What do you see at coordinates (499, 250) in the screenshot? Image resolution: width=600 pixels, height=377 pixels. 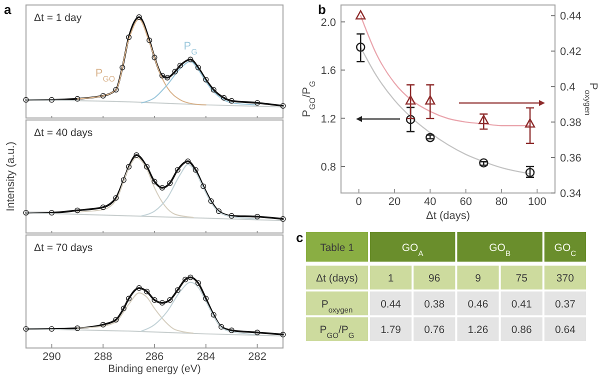 I see `text: GO$_{B}$` at bounding box center [499, 250].